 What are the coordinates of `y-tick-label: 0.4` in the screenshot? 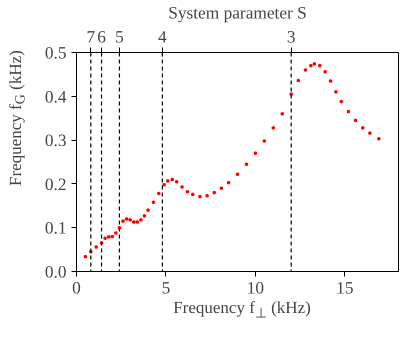 It's located at (55, 96).